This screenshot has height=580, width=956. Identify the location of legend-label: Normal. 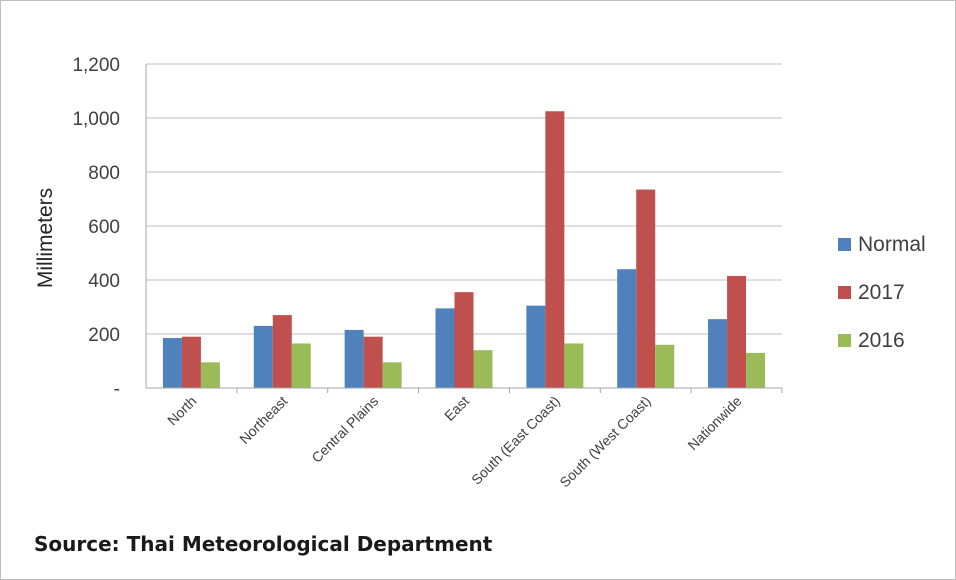
(892, 244).